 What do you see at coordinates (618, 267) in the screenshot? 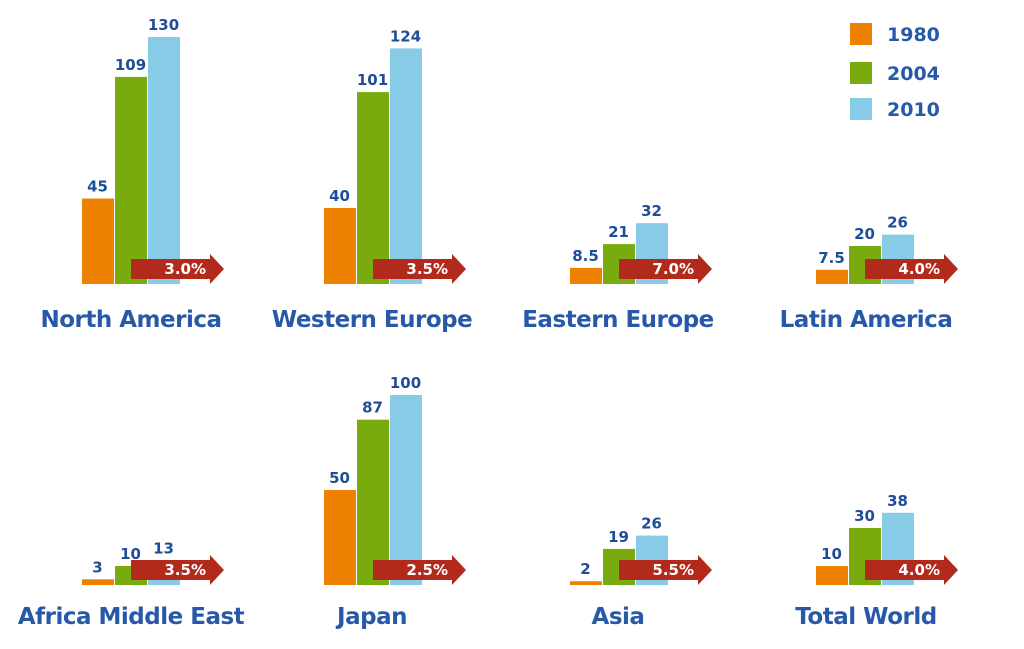
I see `panel-eastern-europe: 8.5 21 32 7.0% Eastern Europe` at bounding box center [618, 267].